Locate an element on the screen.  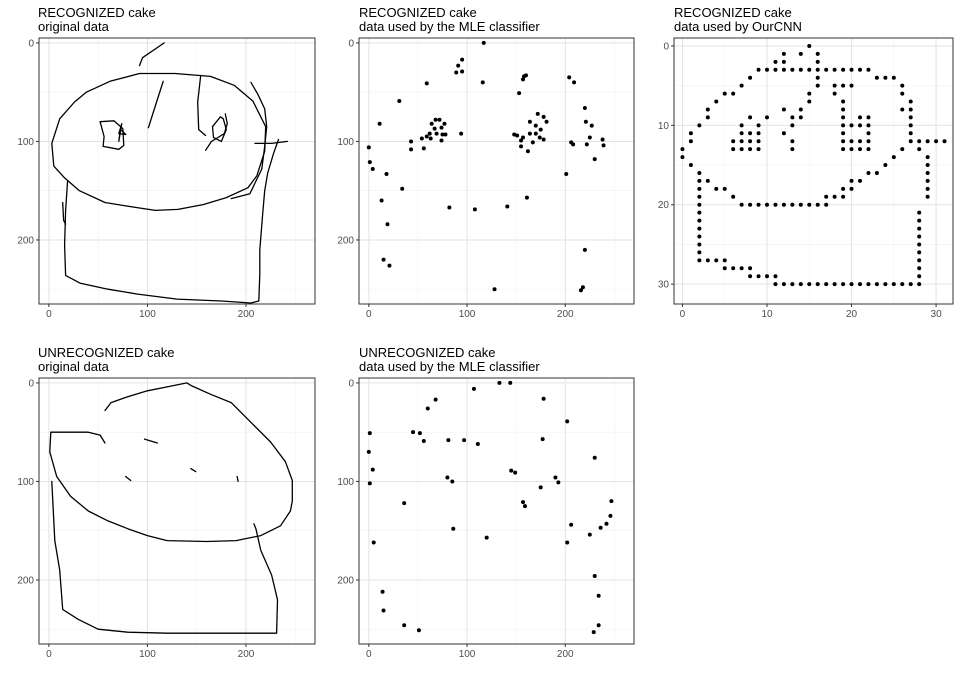
panel-title-line1: RECOGNIZED cake is located at coordinates (97, 12).